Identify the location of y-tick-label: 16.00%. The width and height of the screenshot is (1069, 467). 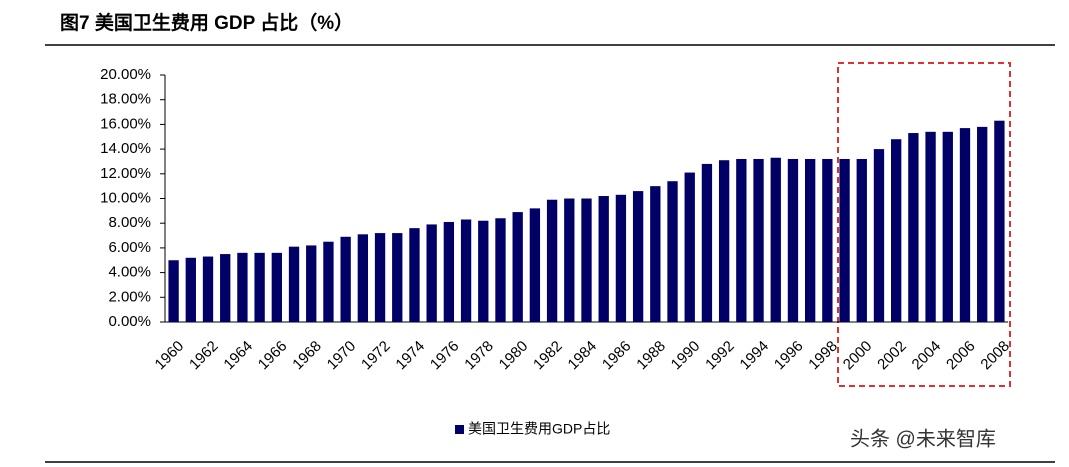
(125, 123).